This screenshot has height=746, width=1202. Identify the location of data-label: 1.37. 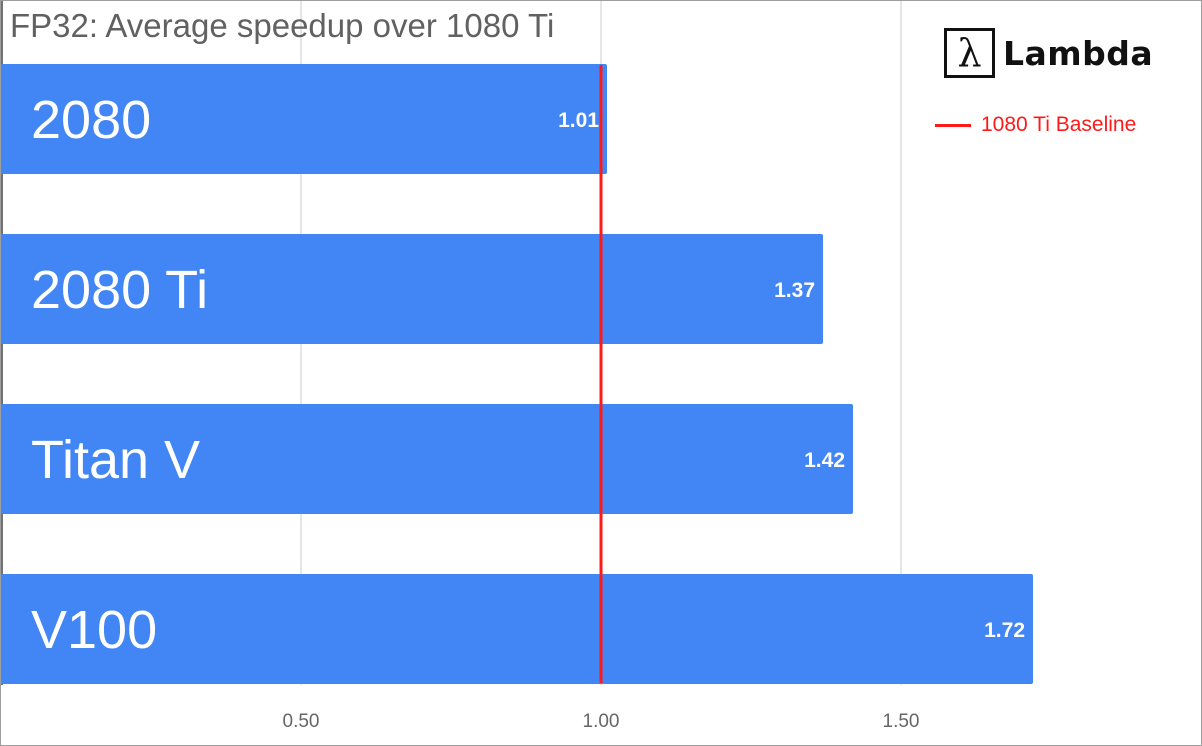
(794, 290).